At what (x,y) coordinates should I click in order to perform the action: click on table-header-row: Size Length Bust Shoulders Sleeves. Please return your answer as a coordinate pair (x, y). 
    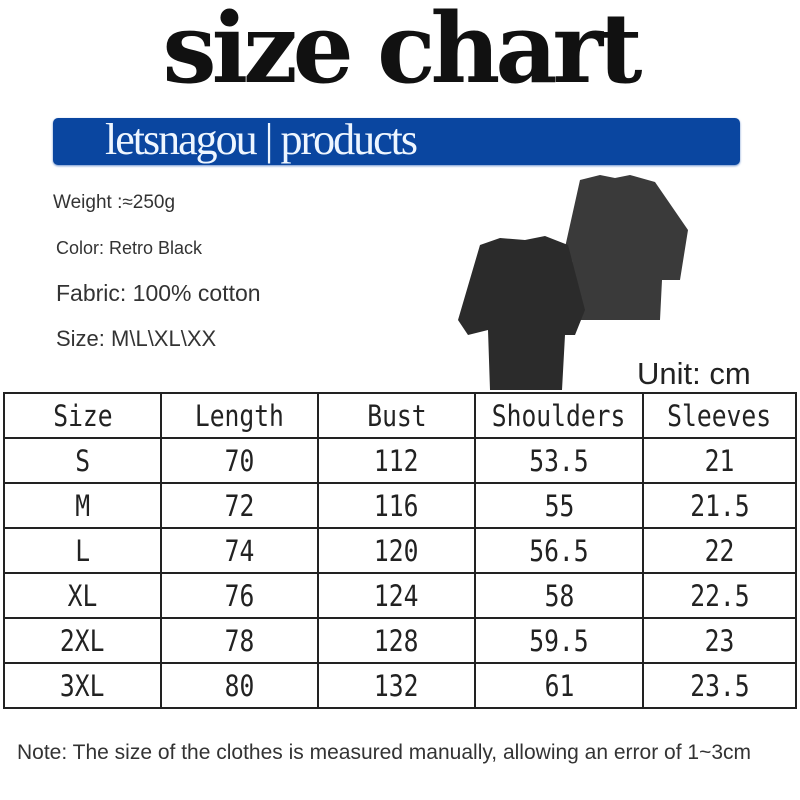
    Looking at the image, I should click on (400, 415).